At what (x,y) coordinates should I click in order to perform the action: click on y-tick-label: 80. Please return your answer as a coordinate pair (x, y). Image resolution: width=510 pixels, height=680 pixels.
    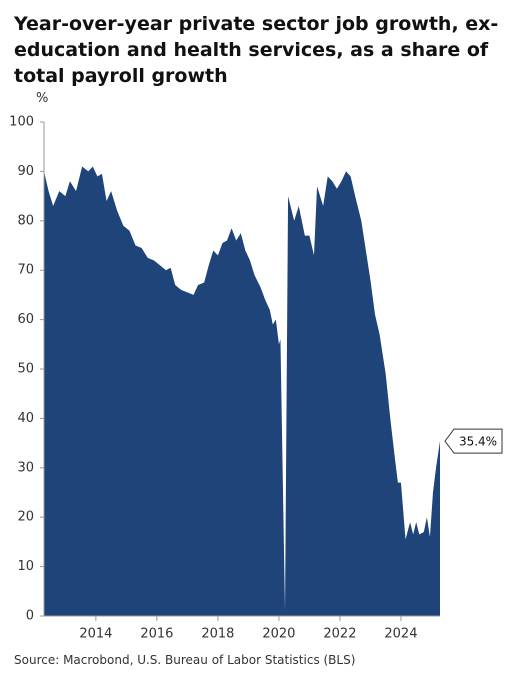
    Looking at the image, I should click on (25, 220).